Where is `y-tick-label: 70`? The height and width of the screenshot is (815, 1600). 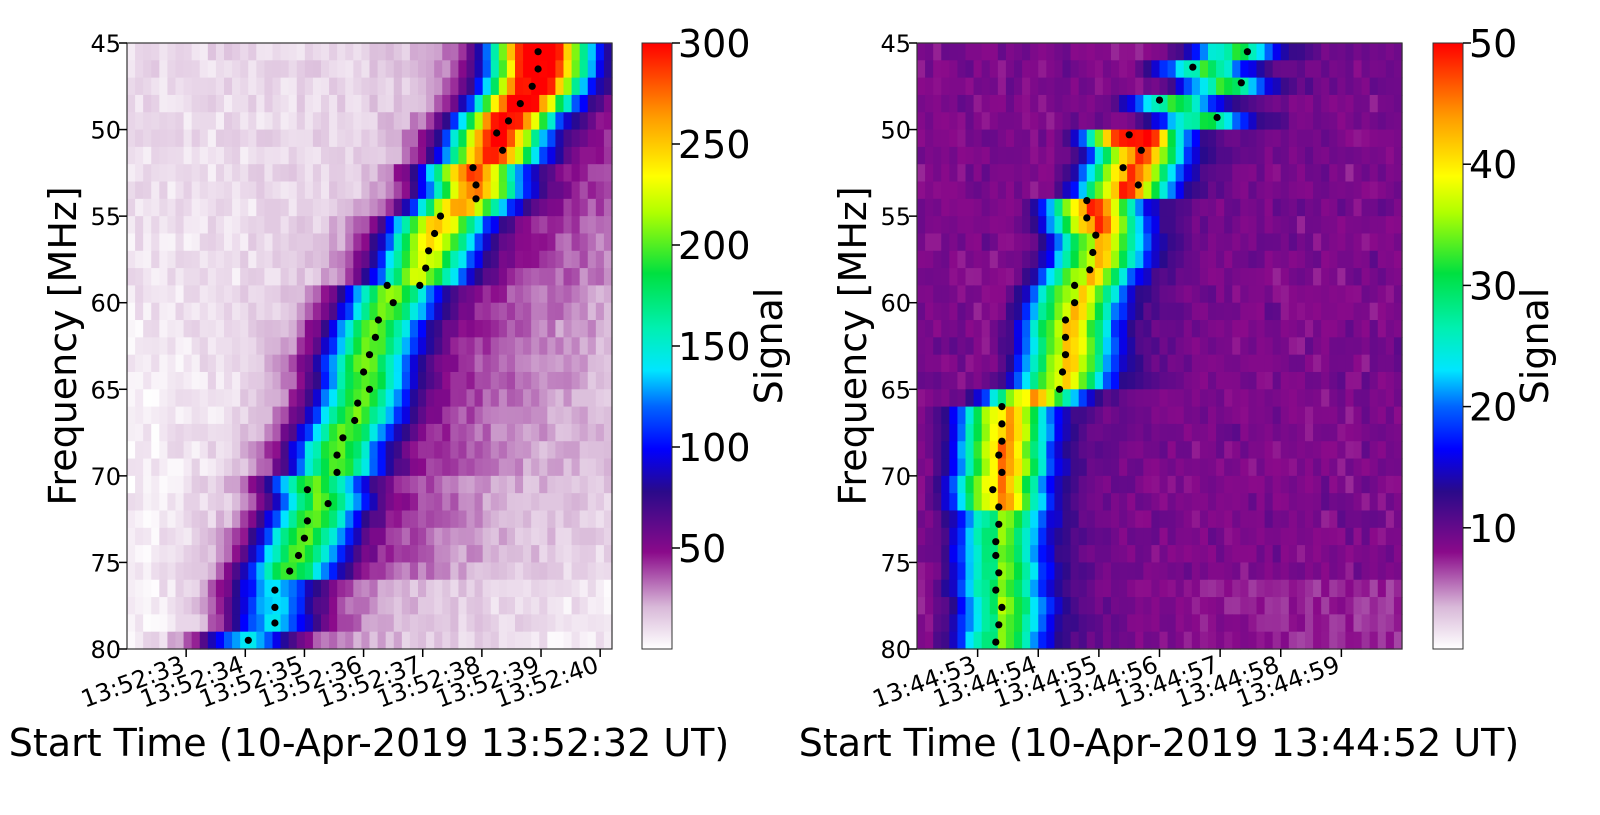 y-tick-label: 70 is located at coordinates (895, 477).